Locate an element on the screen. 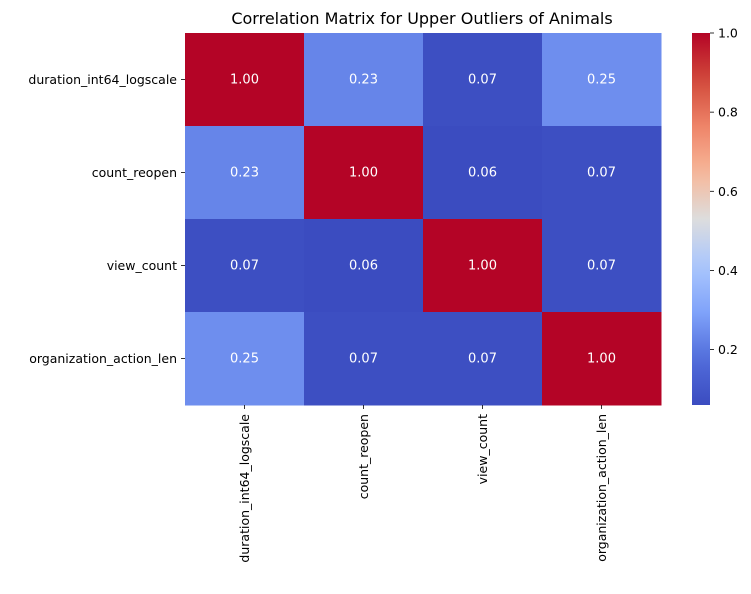 Image resolution: width=751 pixels, height=594 pixels. heatmap-cell-r3-c2 is located at coordinates (483, 359).